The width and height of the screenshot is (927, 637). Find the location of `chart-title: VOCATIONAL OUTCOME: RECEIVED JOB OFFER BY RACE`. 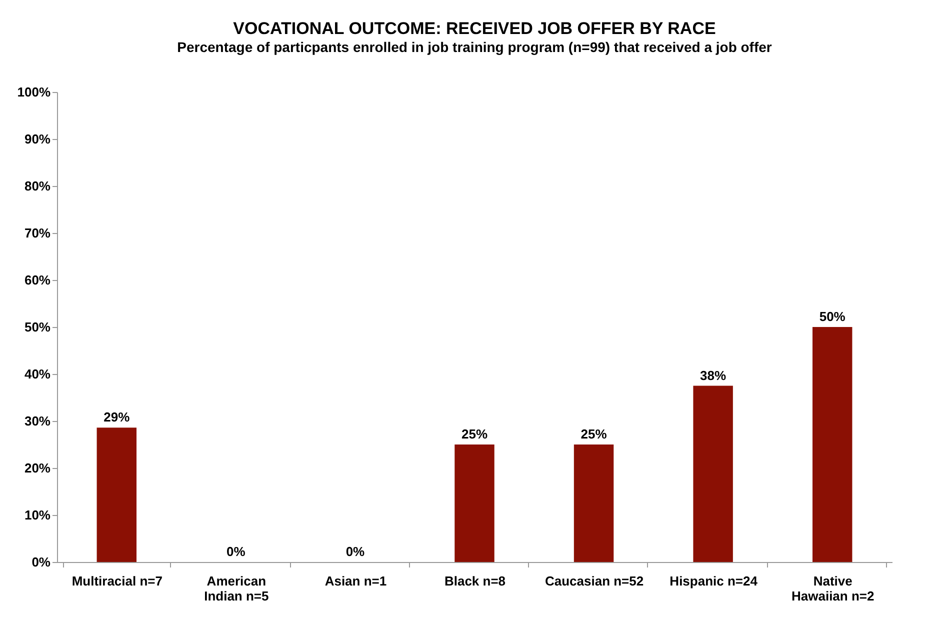

chart-title: VOCATIONAL OUTCOME: RECEIVED JOB OFFER BY RACE is located at coordinates (474, 28).